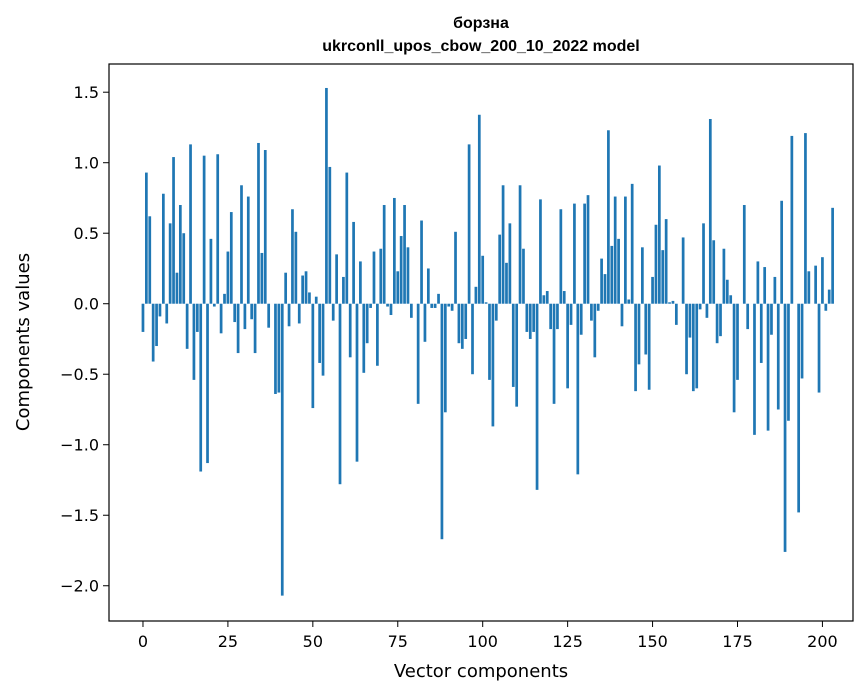 This screenshot has height=696, width=867. Describe the element at coordinates (228, 641) in the screenshot. I see `x-tick-label: 25` at that location.